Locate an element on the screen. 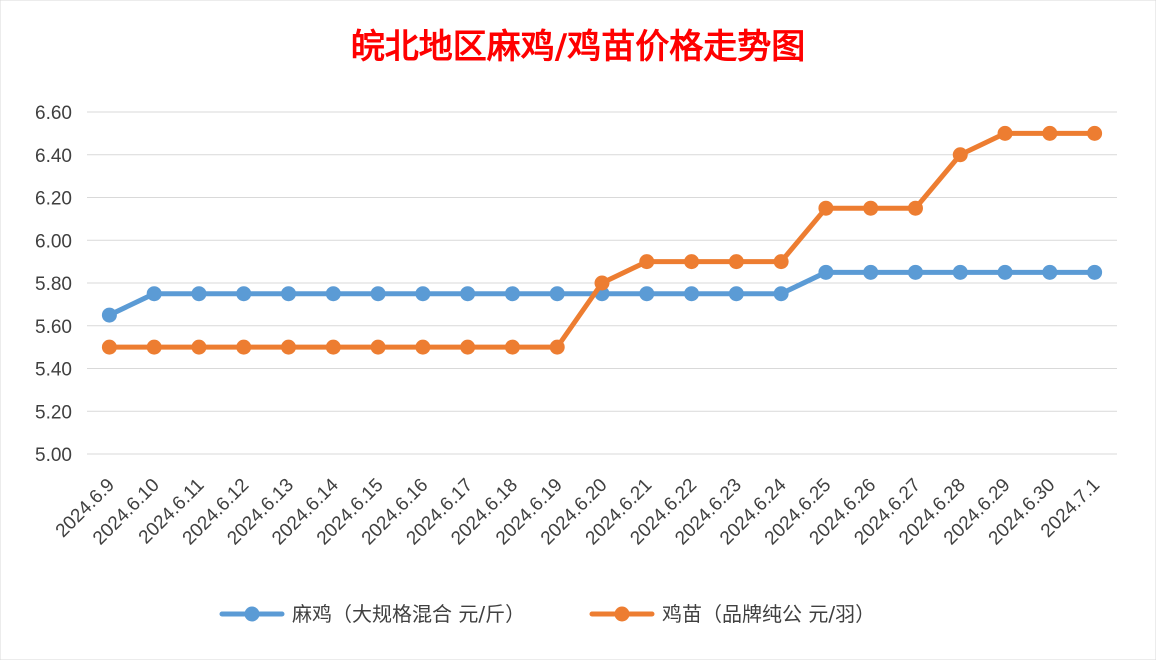  y-tick-label: 6.60 is located at coordinates (53, 113).